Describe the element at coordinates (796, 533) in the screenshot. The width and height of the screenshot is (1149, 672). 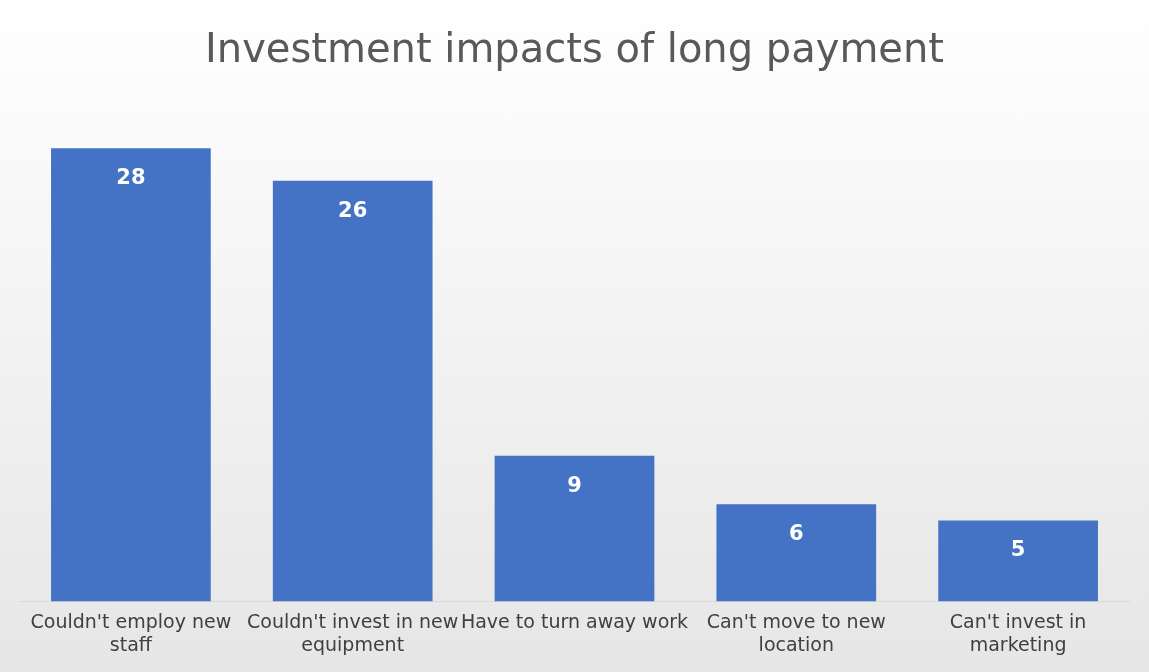
I see `data-label: 6` at that location.